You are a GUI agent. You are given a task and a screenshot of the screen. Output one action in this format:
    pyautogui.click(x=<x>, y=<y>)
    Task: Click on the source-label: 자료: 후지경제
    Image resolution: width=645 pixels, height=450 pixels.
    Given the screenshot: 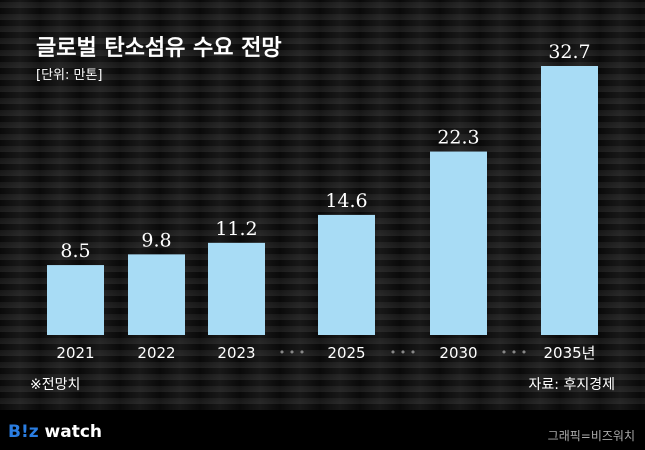 What is the action you would take?
    pyautogui.click(x=571, y=385)
    